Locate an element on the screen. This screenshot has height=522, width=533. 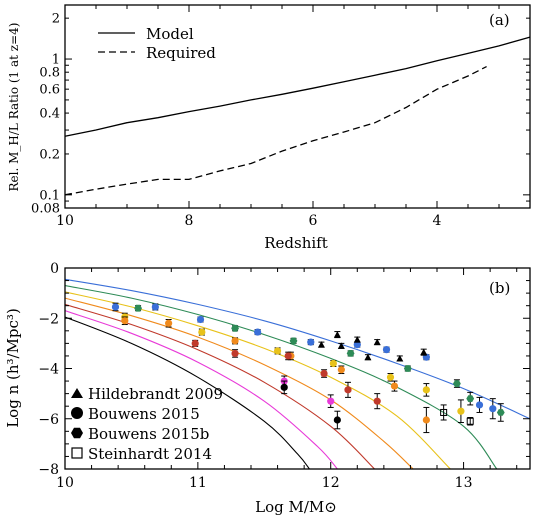
y-tick-label: −2 is located at coordinates (48, 319).